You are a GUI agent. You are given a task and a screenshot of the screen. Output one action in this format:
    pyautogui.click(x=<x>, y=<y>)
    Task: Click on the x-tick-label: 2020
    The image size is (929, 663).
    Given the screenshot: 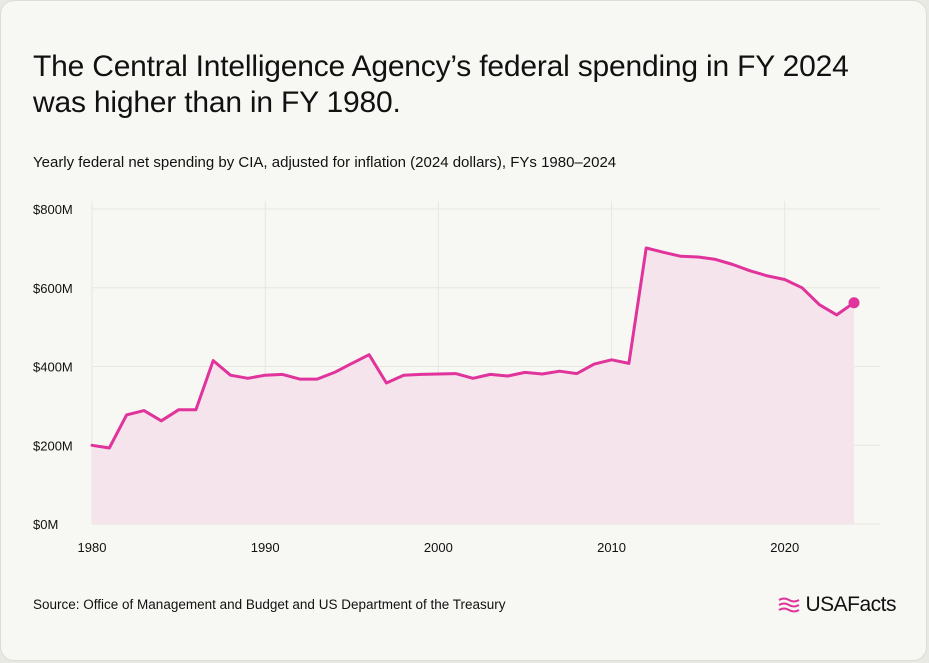 What is the action you would take?
    pyautogui.click(x=784, y=547)
    